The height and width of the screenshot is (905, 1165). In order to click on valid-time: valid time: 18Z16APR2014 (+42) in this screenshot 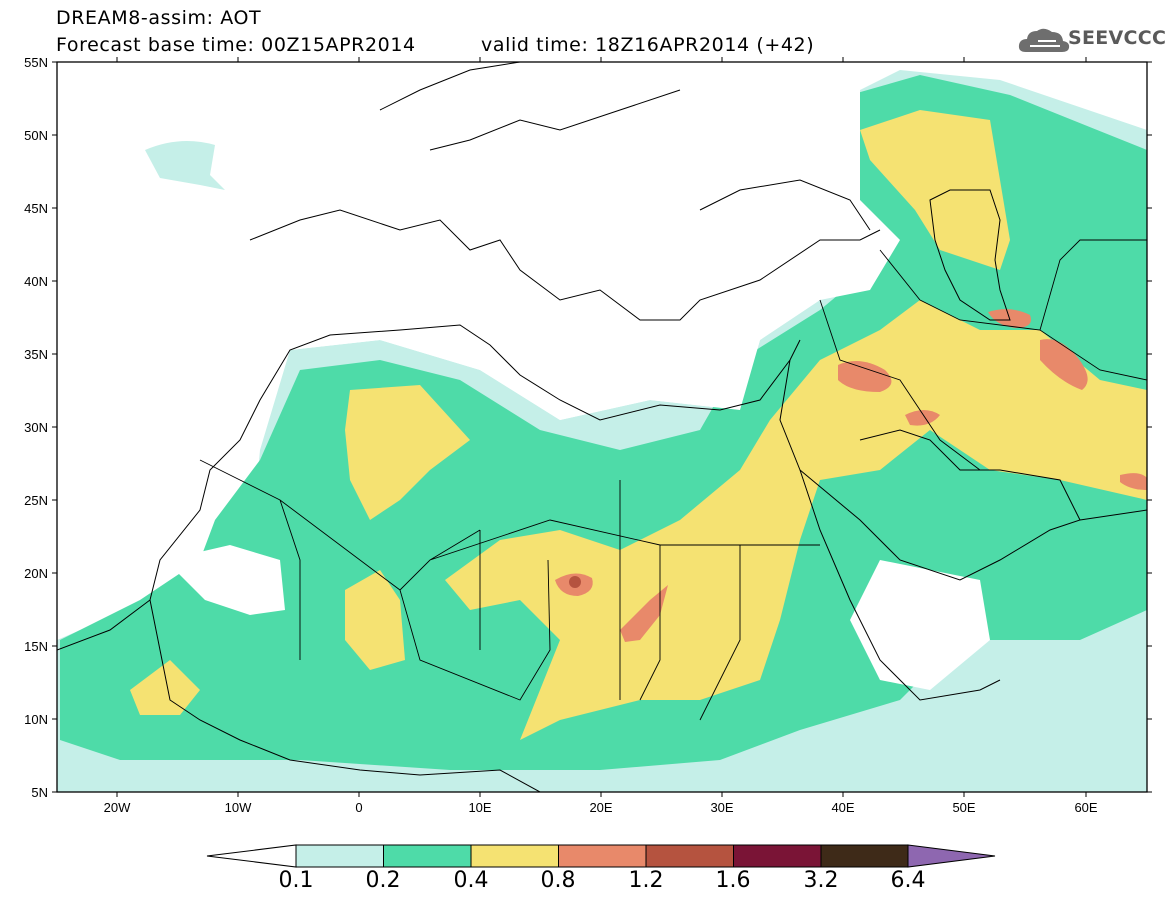, I will do `click(648, 45)`.